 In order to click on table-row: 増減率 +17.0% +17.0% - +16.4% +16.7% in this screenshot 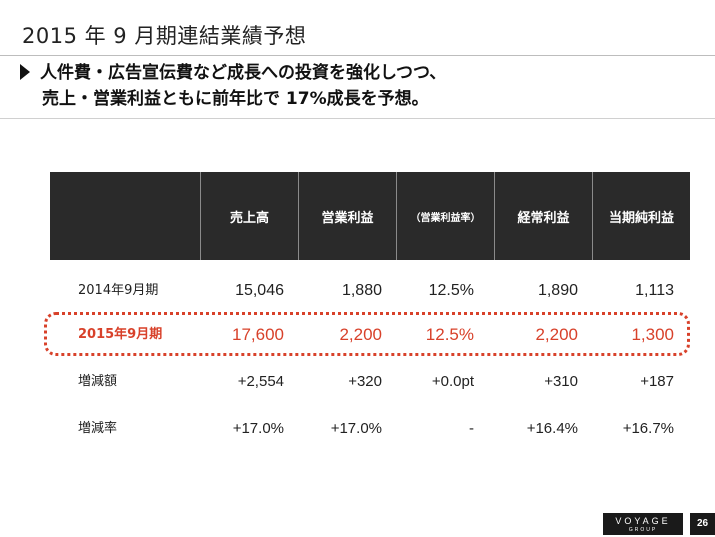, I will do `click(370, 429)`.